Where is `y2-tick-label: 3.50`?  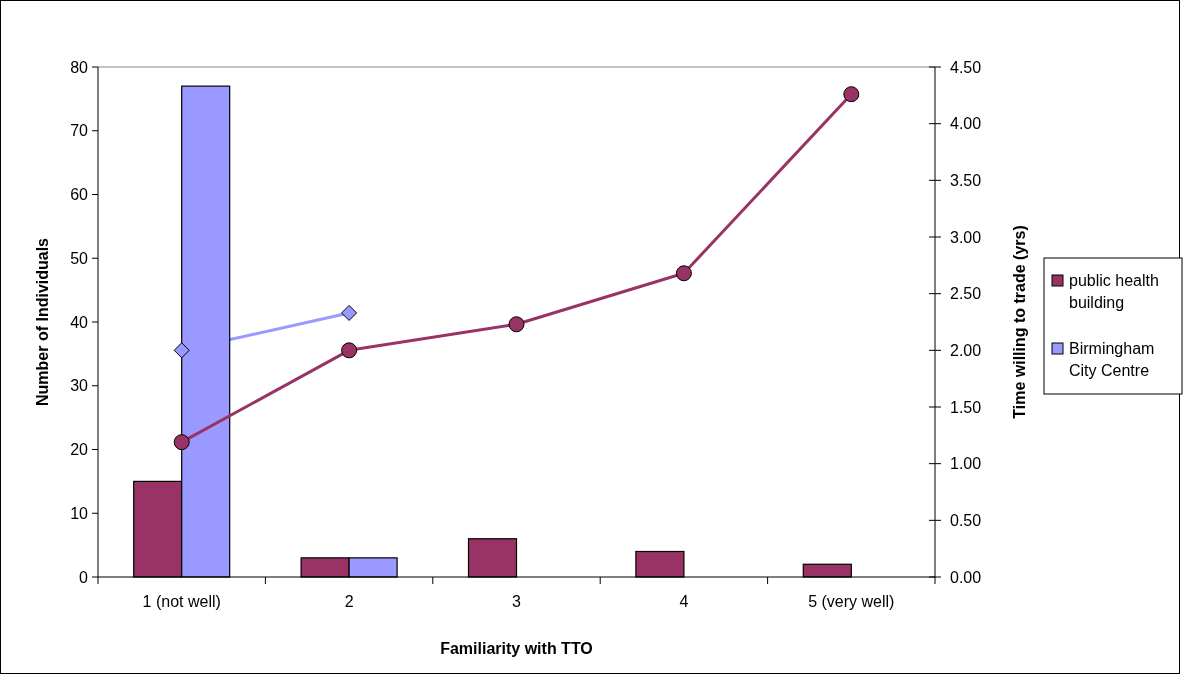
y2-tick-label: 3.50 is located at coordinates (966, 180).